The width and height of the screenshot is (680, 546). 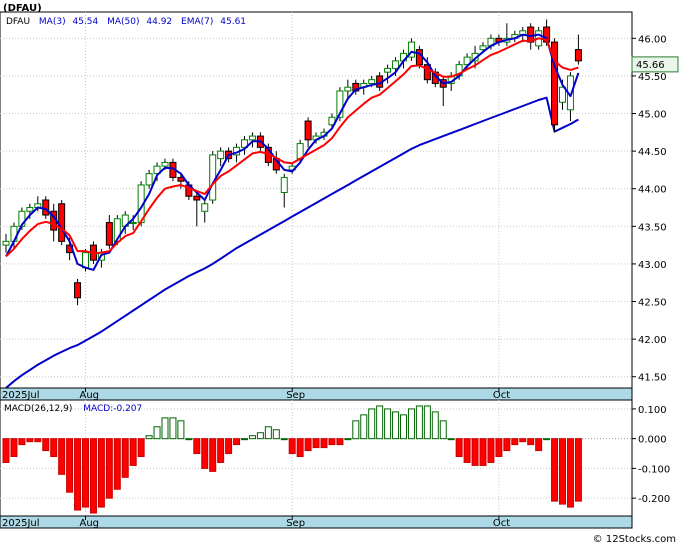 I want to click on macd-x-label: Aug, so click(x=90, y=523).